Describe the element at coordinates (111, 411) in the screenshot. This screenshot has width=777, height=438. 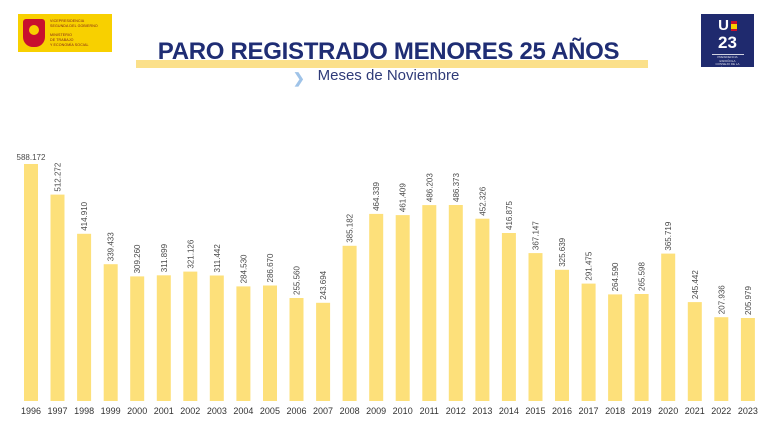
I see `x-tick-label: 1999` at that location.